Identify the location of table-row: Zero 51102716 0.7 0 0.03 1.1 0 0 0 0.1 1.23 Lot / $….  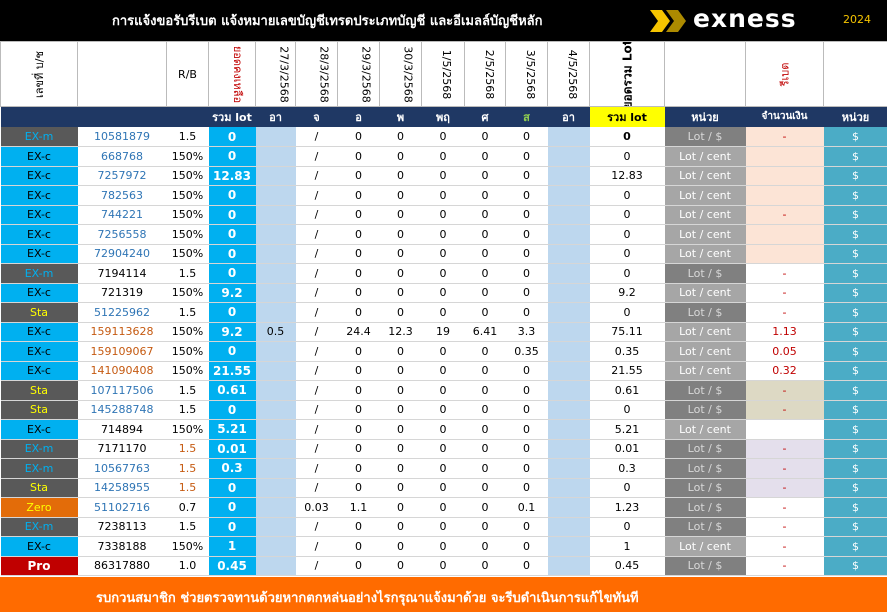
(443, 507).